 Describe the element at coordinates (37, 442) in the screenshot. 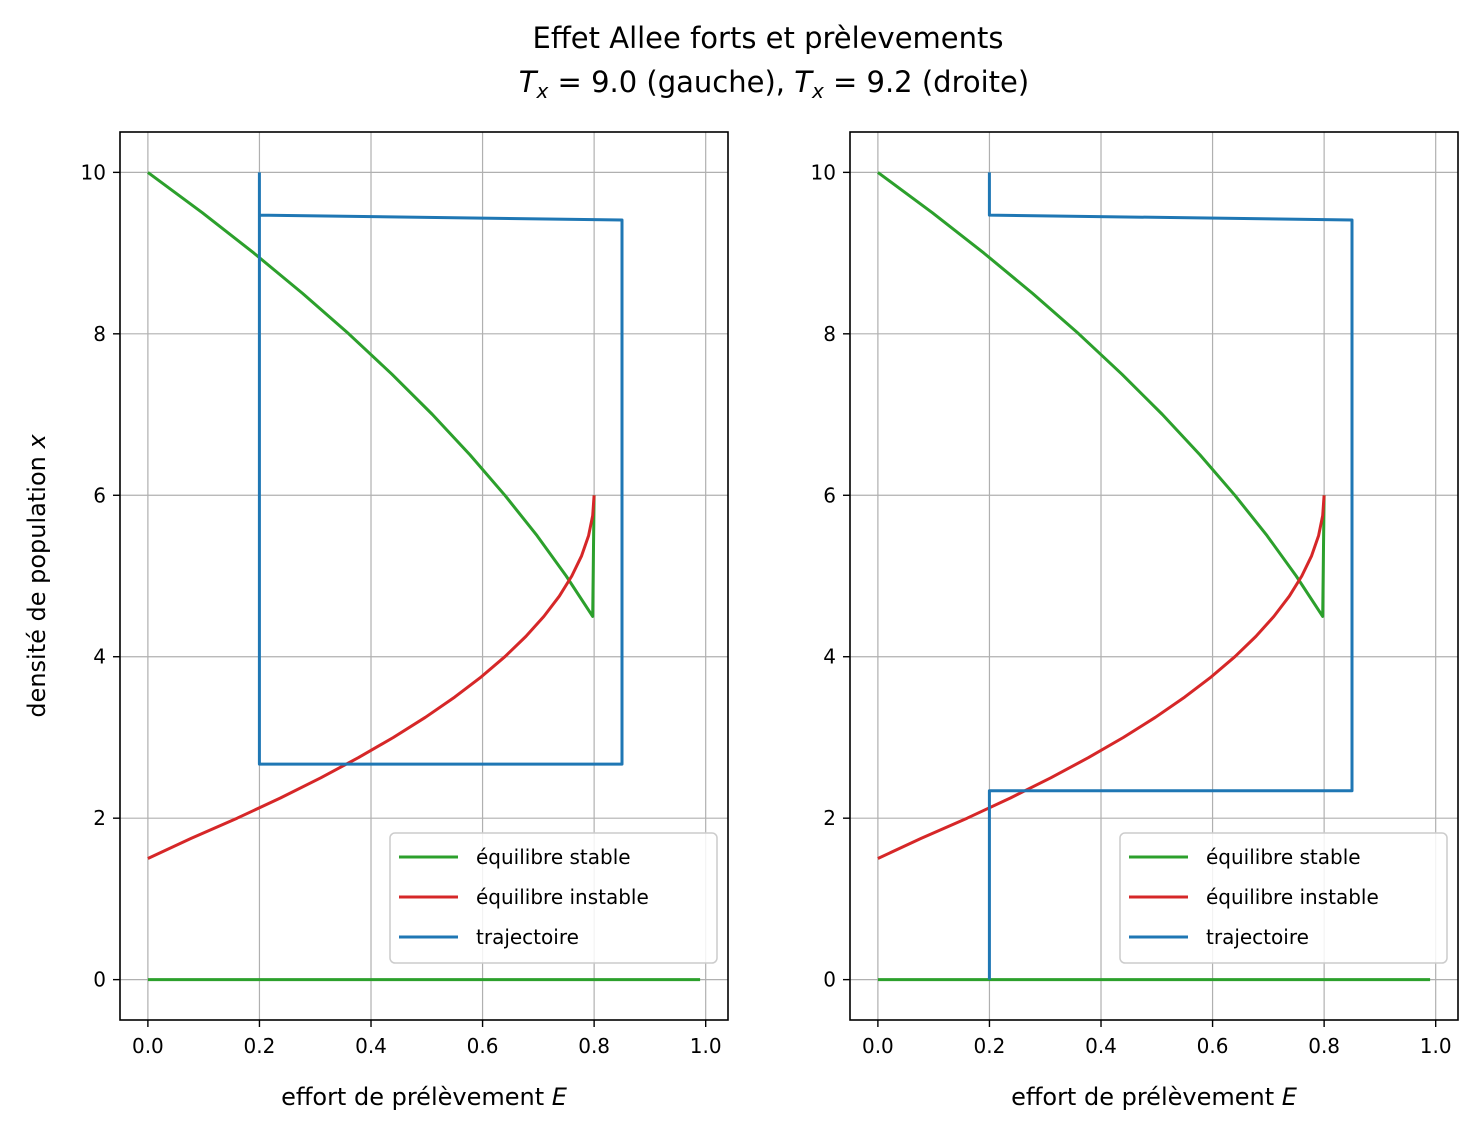

I see `y-axis-label-var: x` at that location.